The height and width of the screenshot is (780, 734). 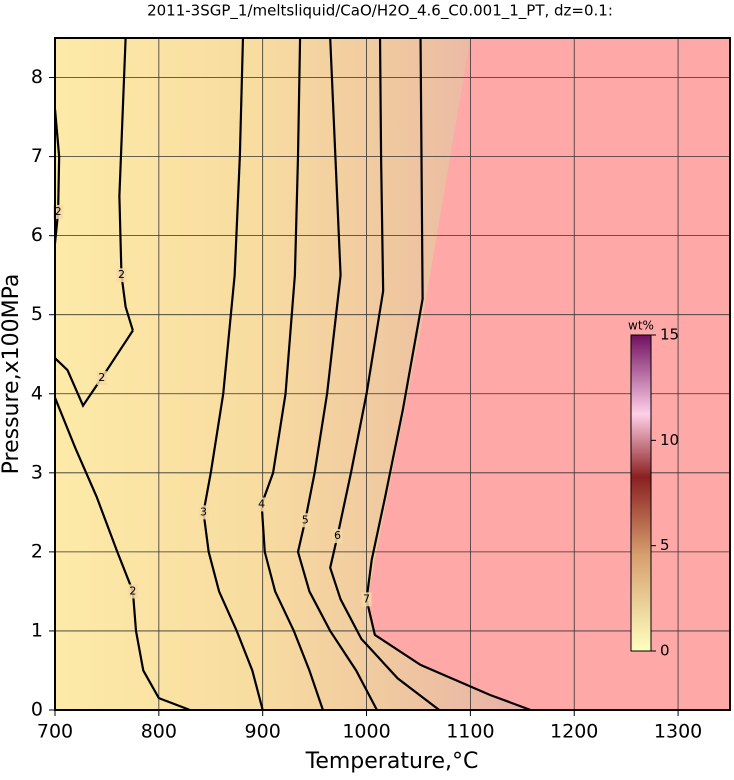 I want to click on colorbar-tick-label: 15, so click(x=669, y=335).